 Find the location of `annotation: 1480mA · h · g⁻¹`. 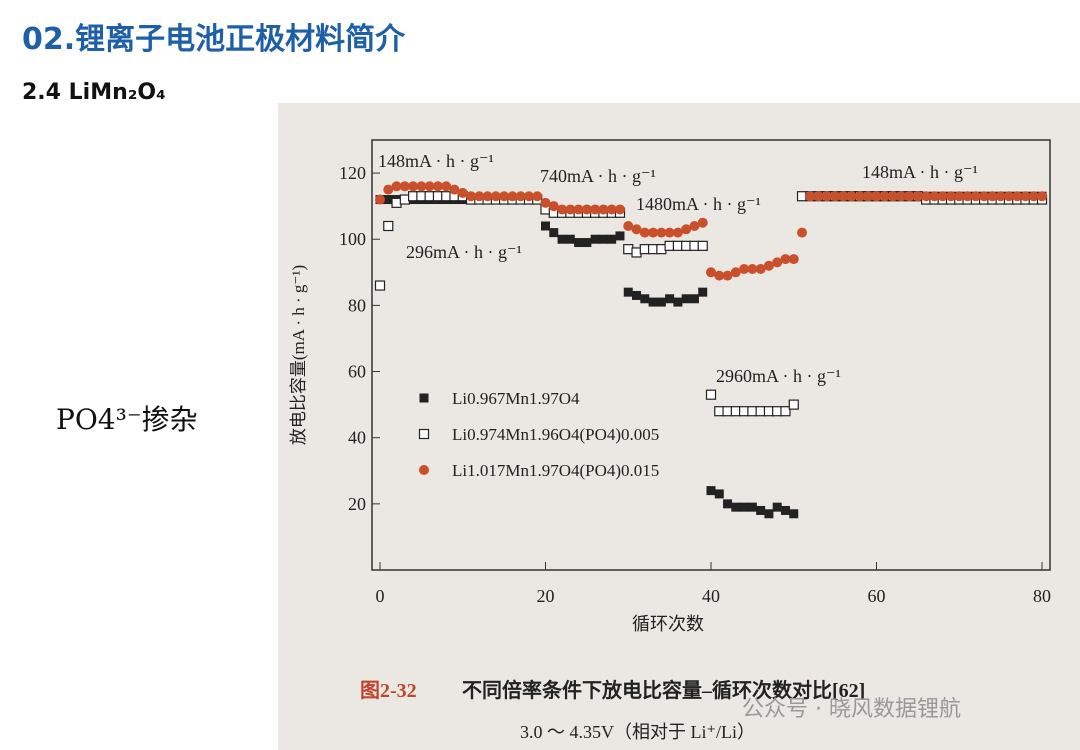

annotation: 1480mA · h · g⁻¹ is located at coordinates (698, 204).